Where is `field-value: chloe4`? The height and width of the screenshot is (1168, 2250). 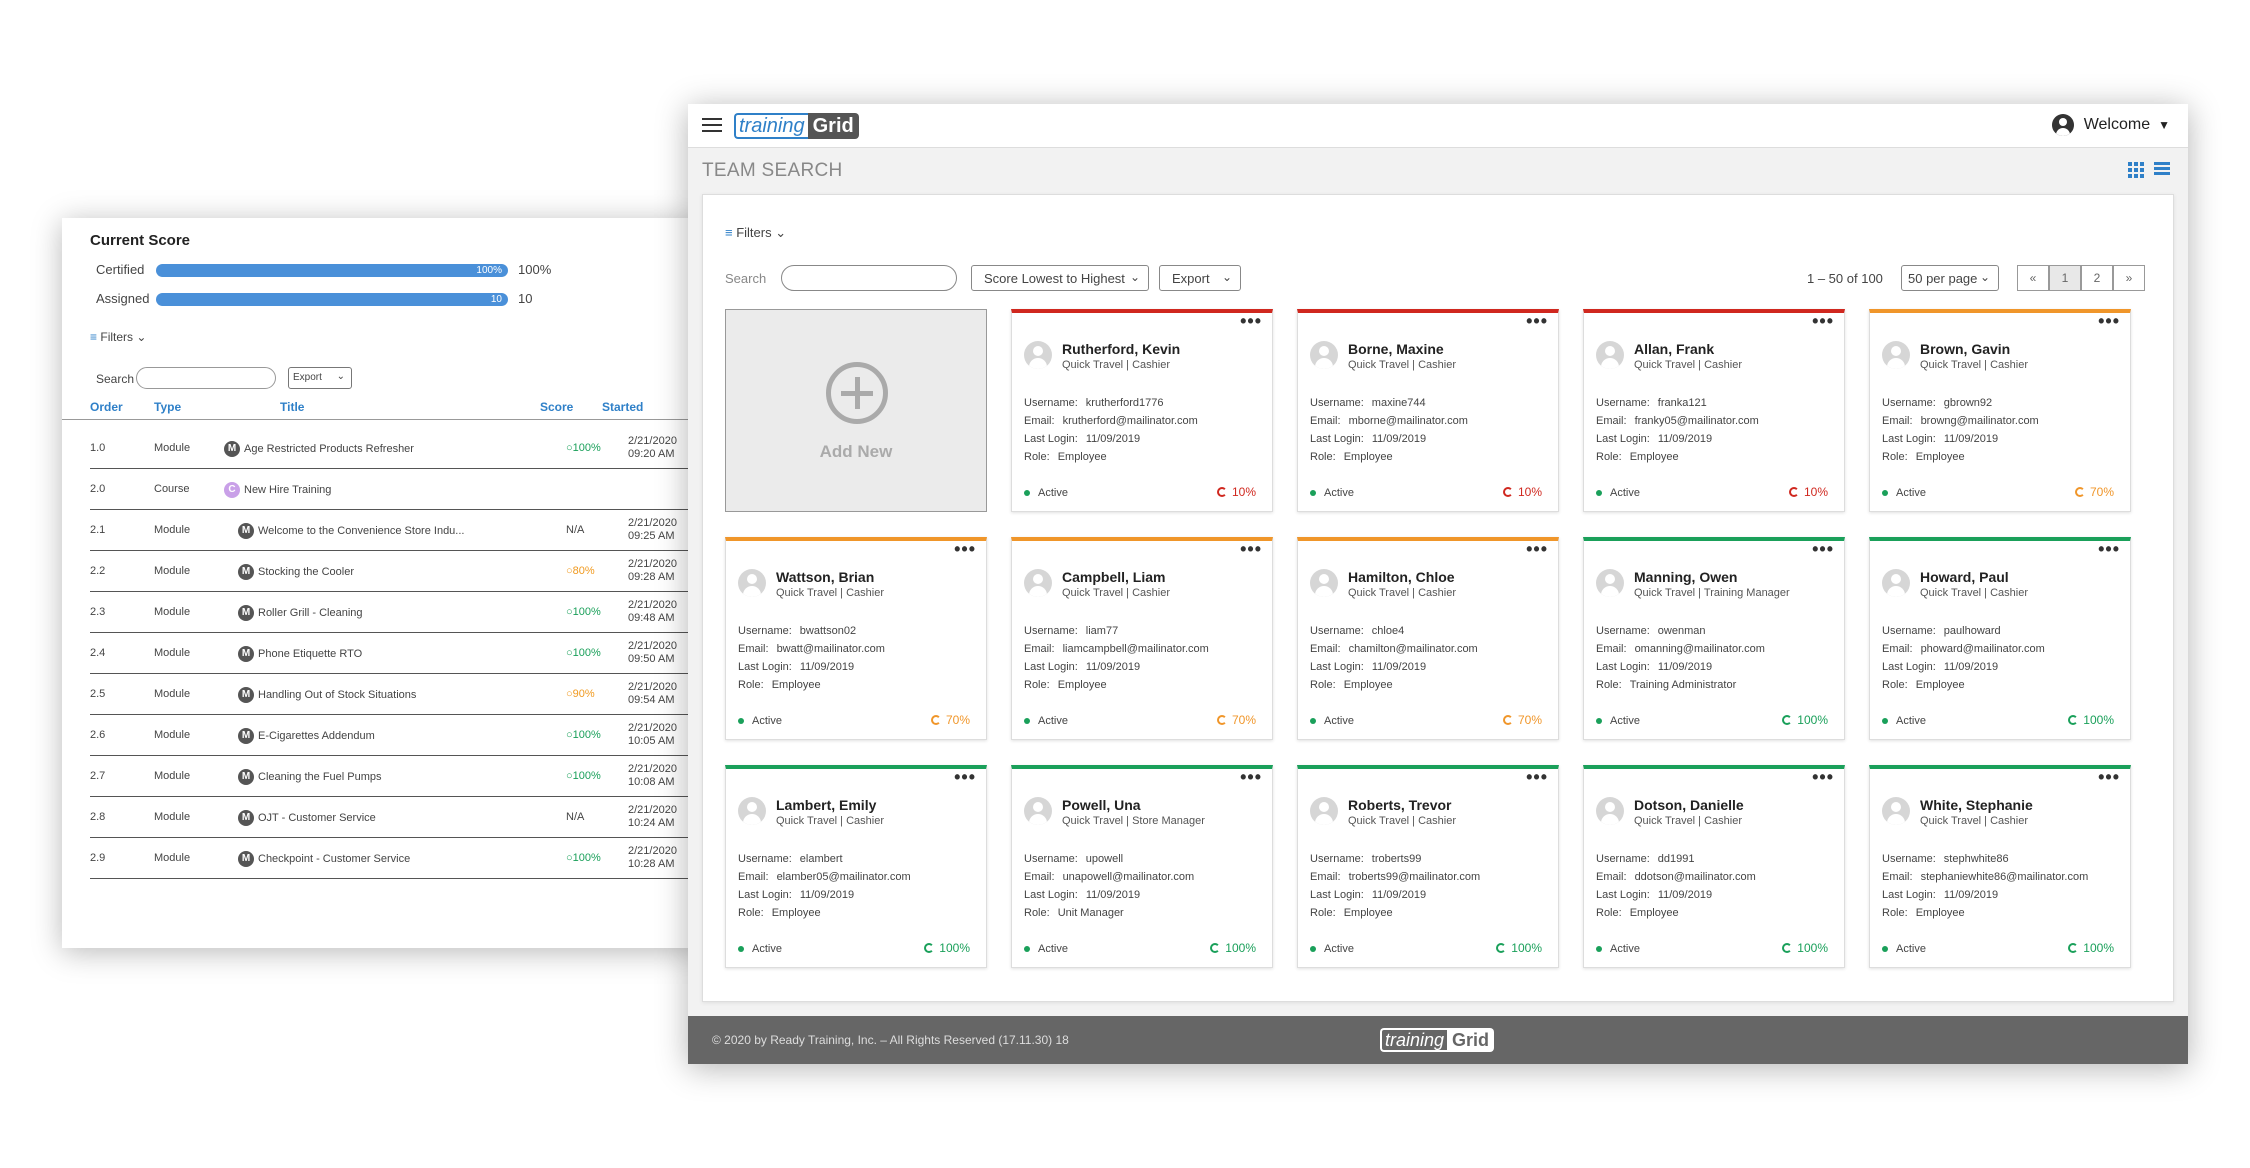 field-value: chloe4 is located at coordinates (1388, 631).